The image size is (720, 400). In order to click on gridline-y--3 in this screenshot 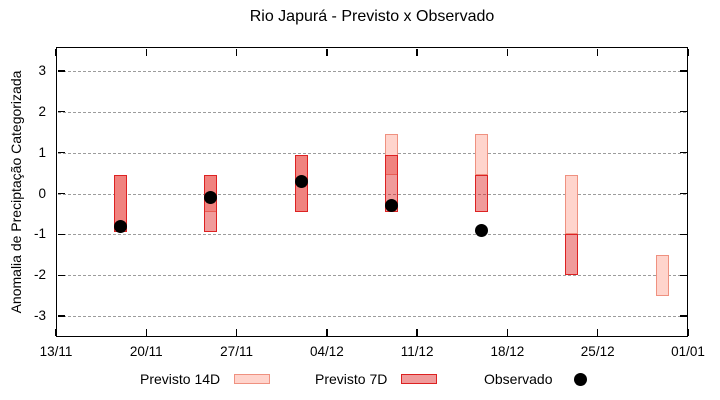, I will do `click(372, 317)`.